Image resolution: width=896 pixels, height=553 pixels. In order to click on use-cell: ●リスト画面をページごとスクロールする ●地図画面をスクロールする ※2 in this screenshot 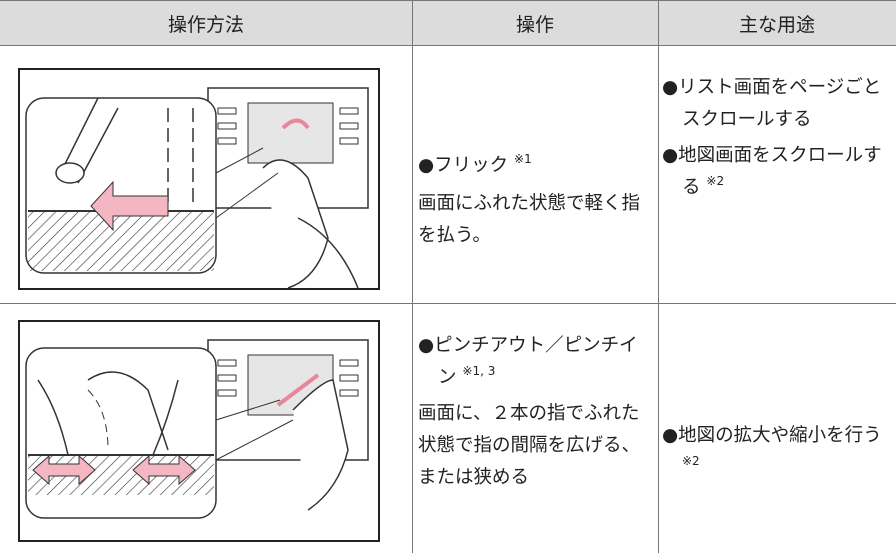, I will do `click(778, 138)`.